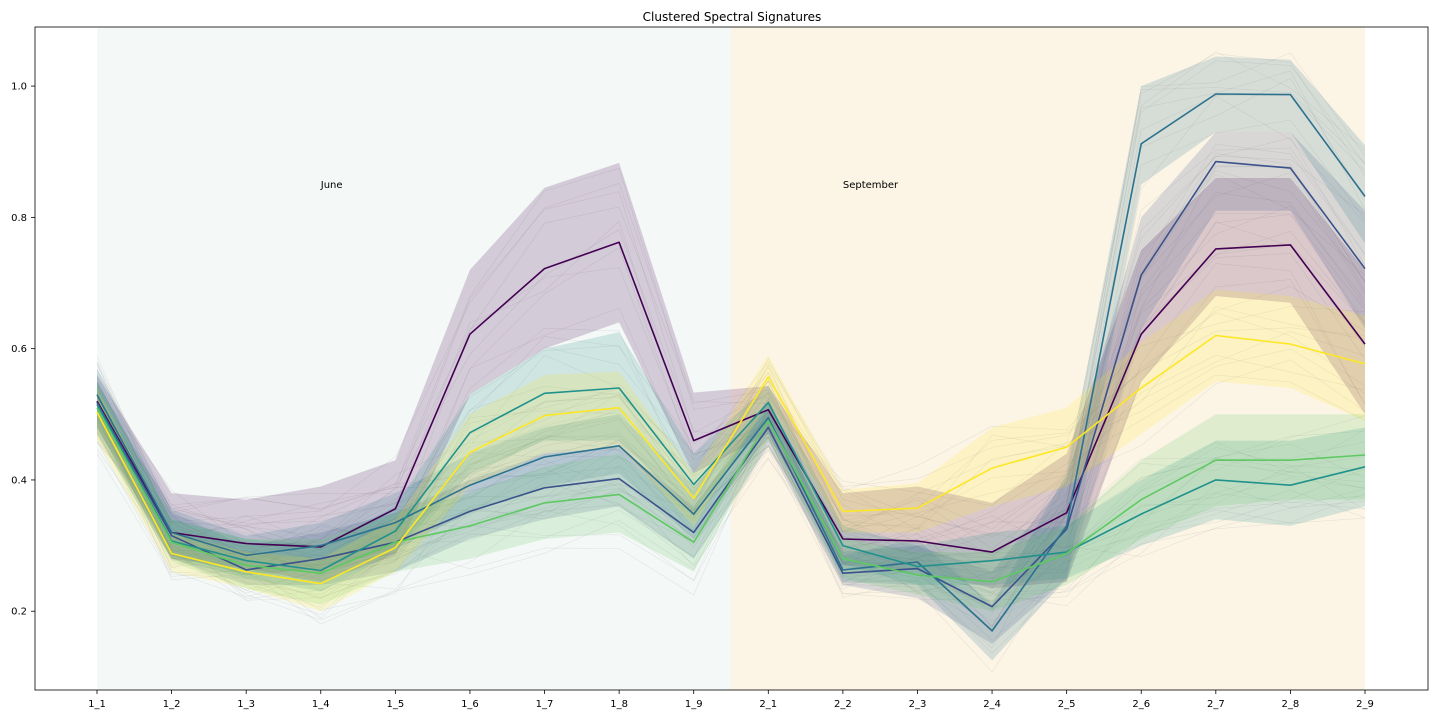 This screenshot has height=720, width=1440. What do you see at coordinates (694, 704) in the screenshot?
I see `x-tick-label: 1_9` at bounding box center [694, 704].